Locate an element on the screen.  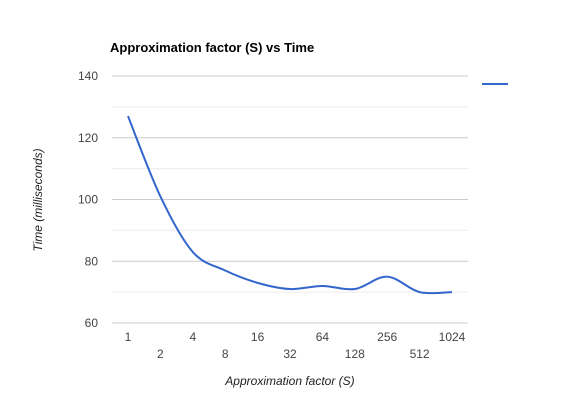
x-tick-label: 1 is located at coordinates (128, 337).